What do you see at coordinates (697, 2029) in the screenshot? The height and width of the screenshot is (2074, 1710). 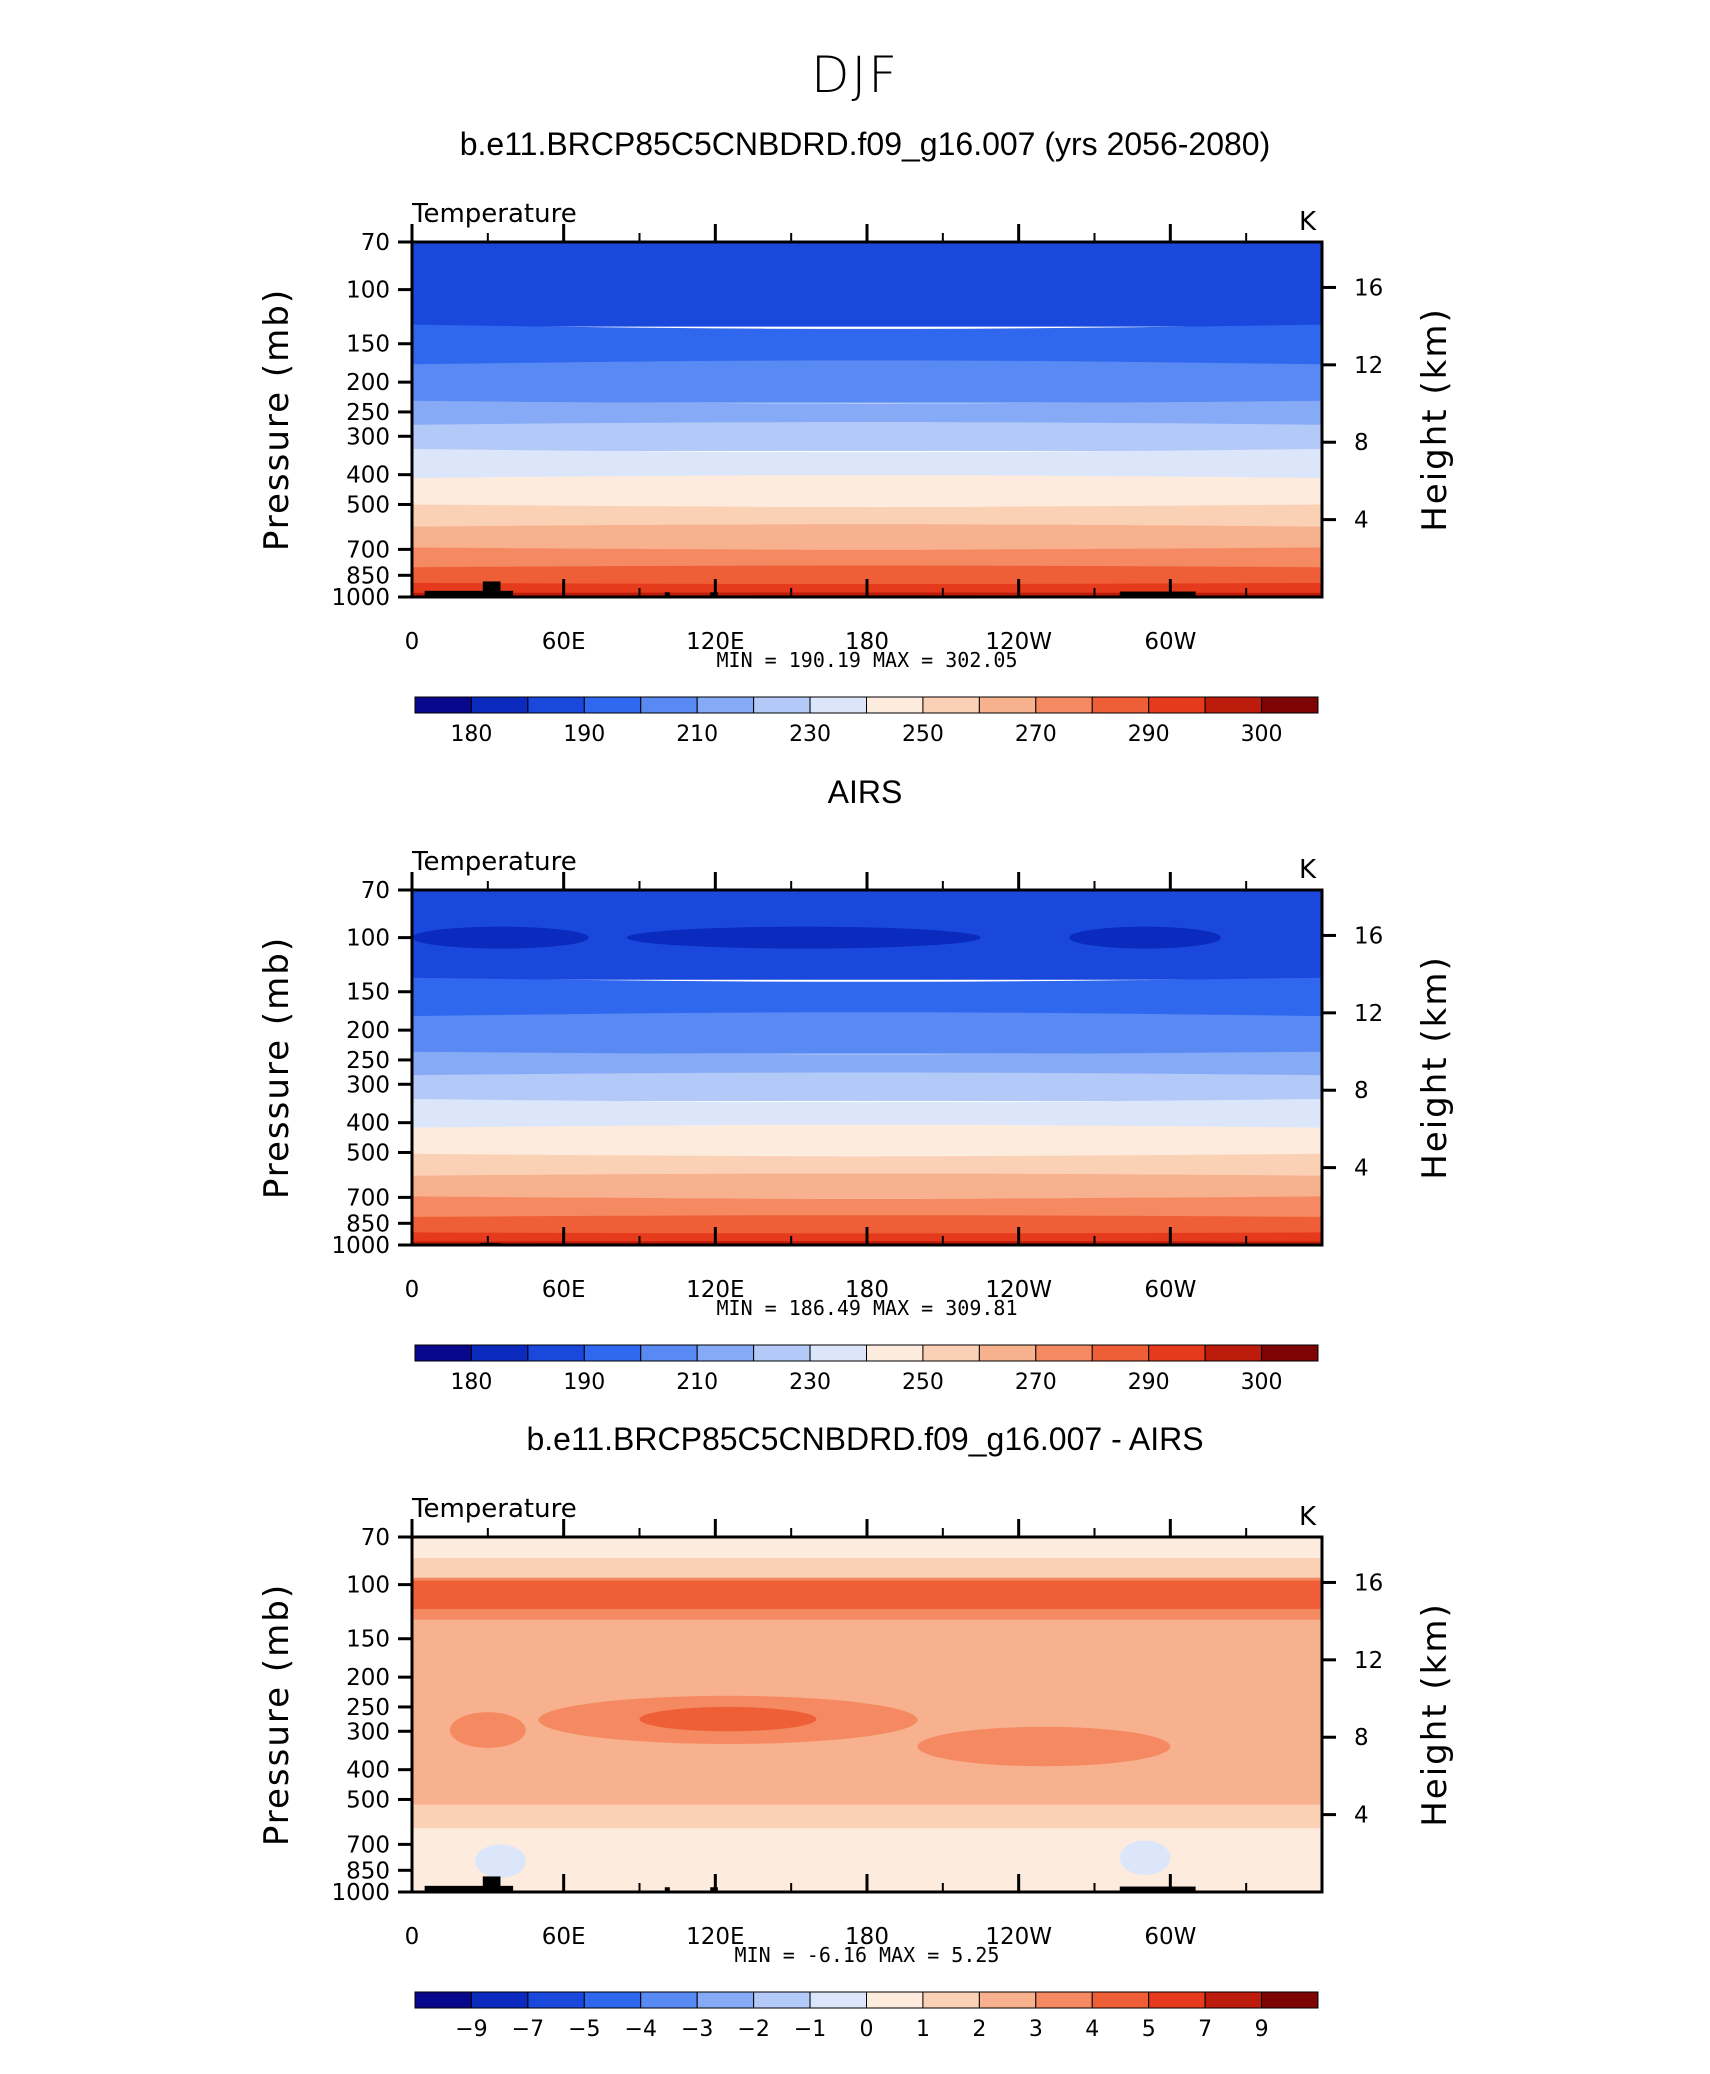 I see `colorbar-label: −3` at bounding box center [697, 2029].